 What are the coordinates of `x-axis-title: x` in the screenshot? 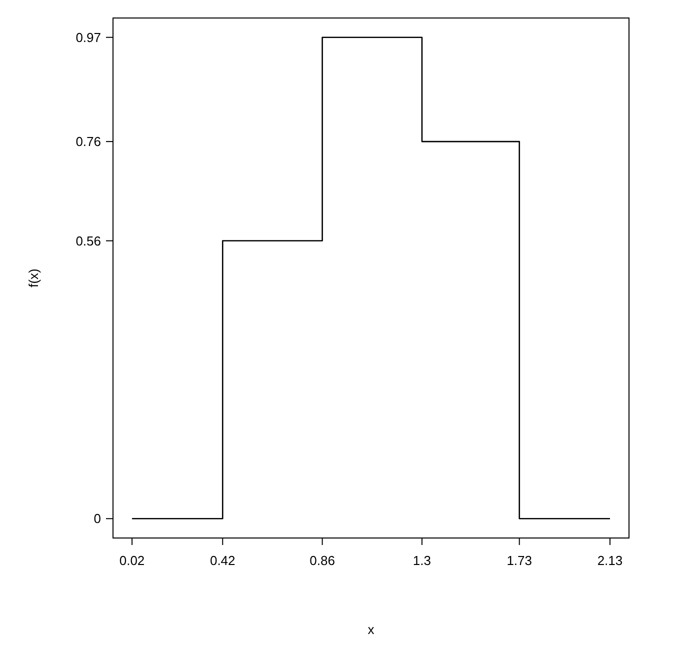 It's located at (371, 629).